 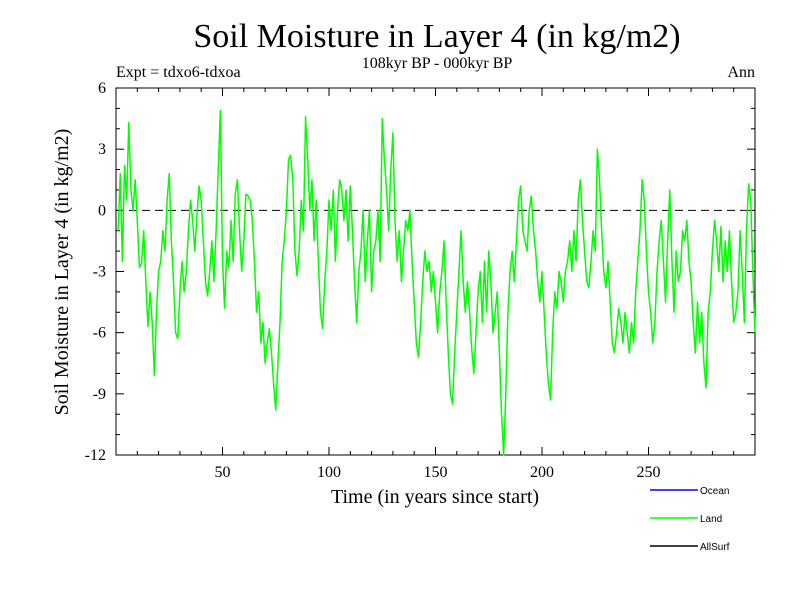 What do you see at coordinates (714, 491) in the screenshot?
I see `legend-label-ocean: Ocean` at bounding box center [714, 491].